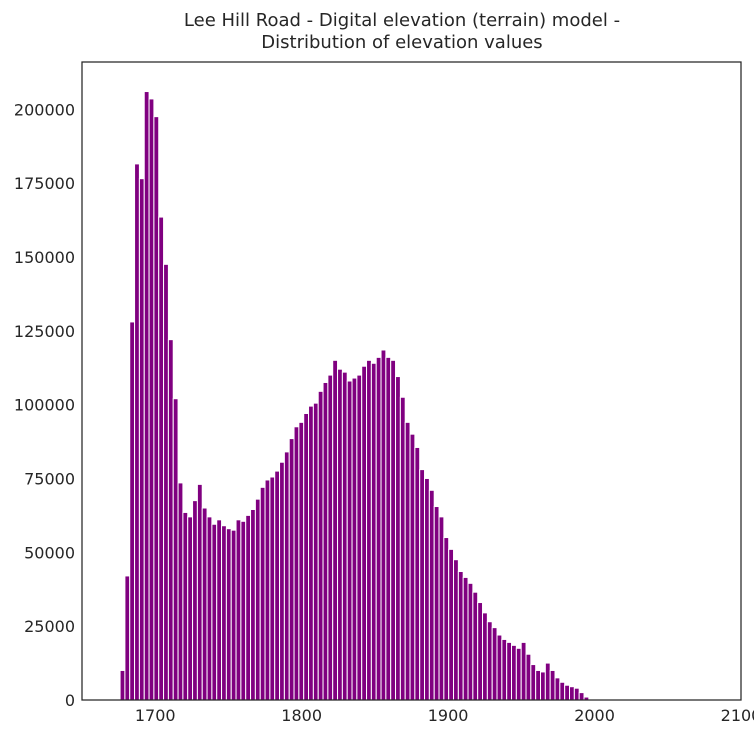  I want to click on x-tick-label: 2000, so click(594, 715).